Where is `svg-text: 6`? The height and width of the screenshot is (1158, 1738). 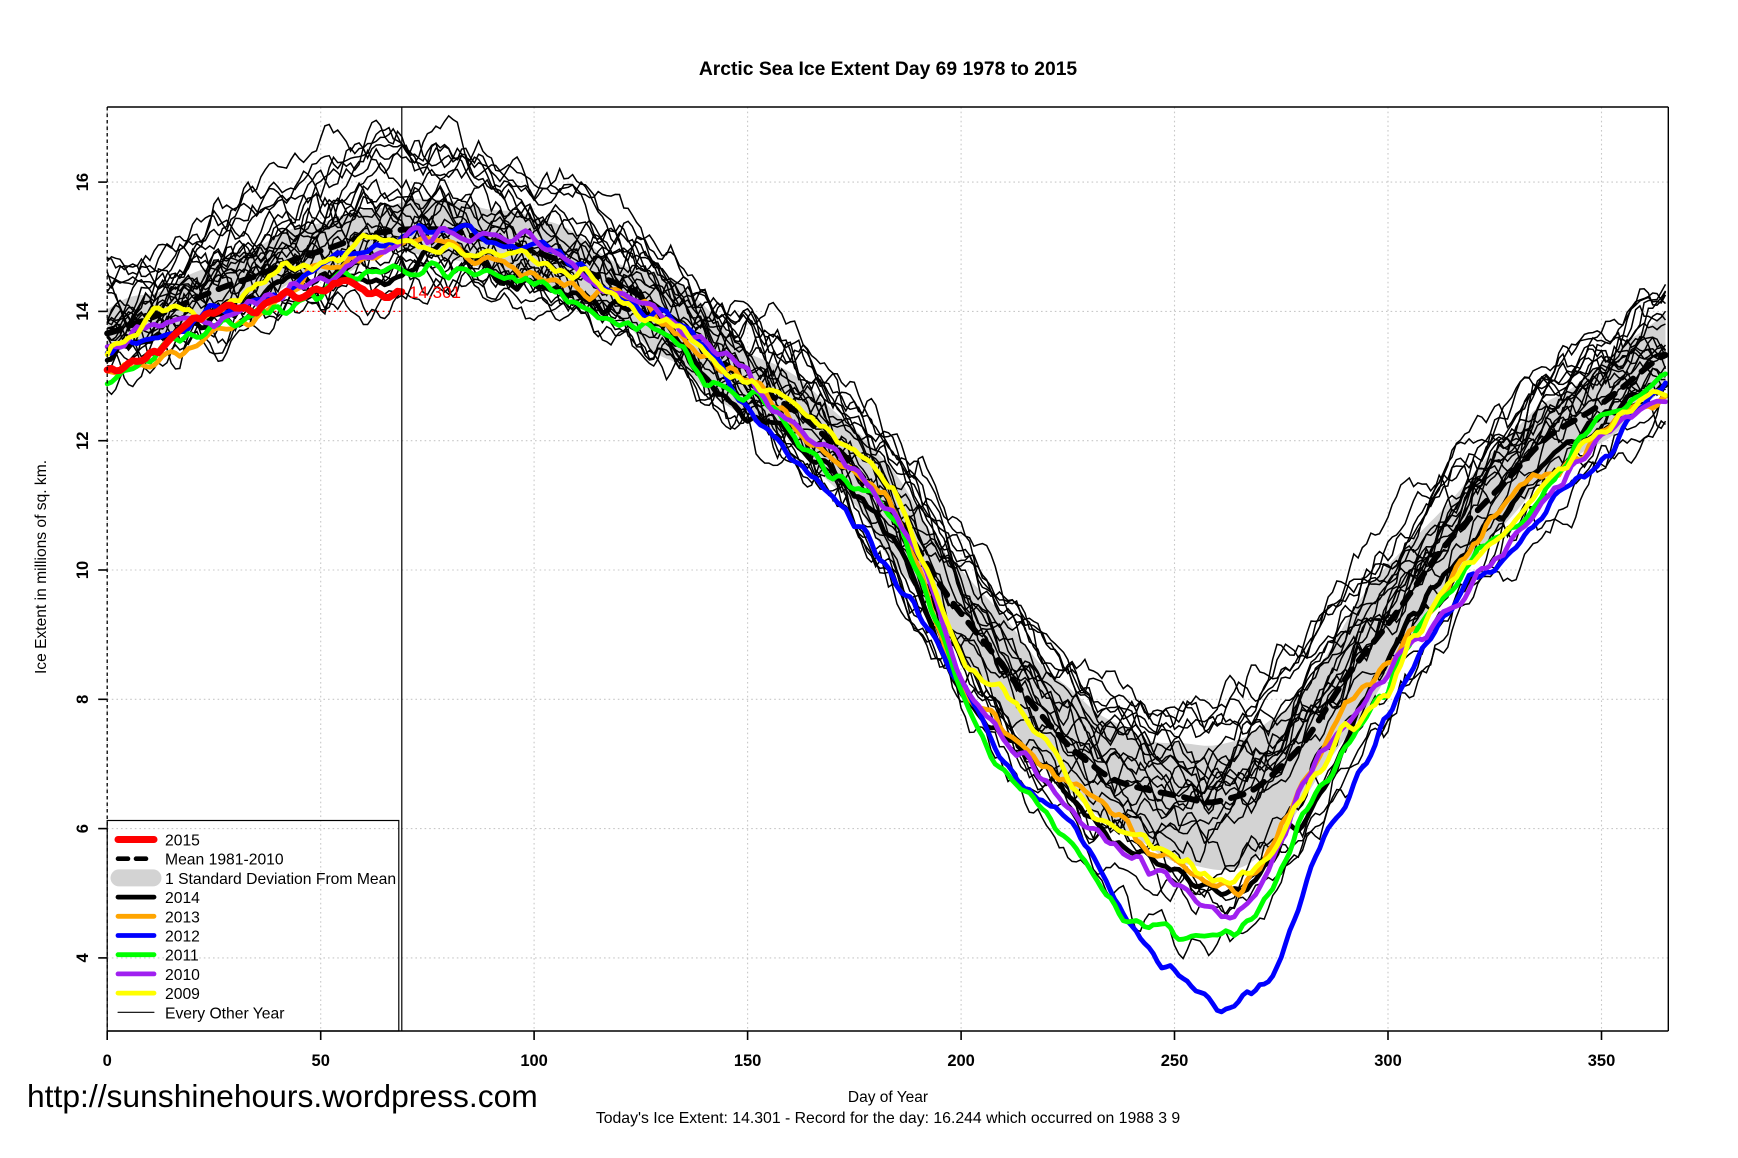 svg-text: 6 is located at coordinates (83, 828).